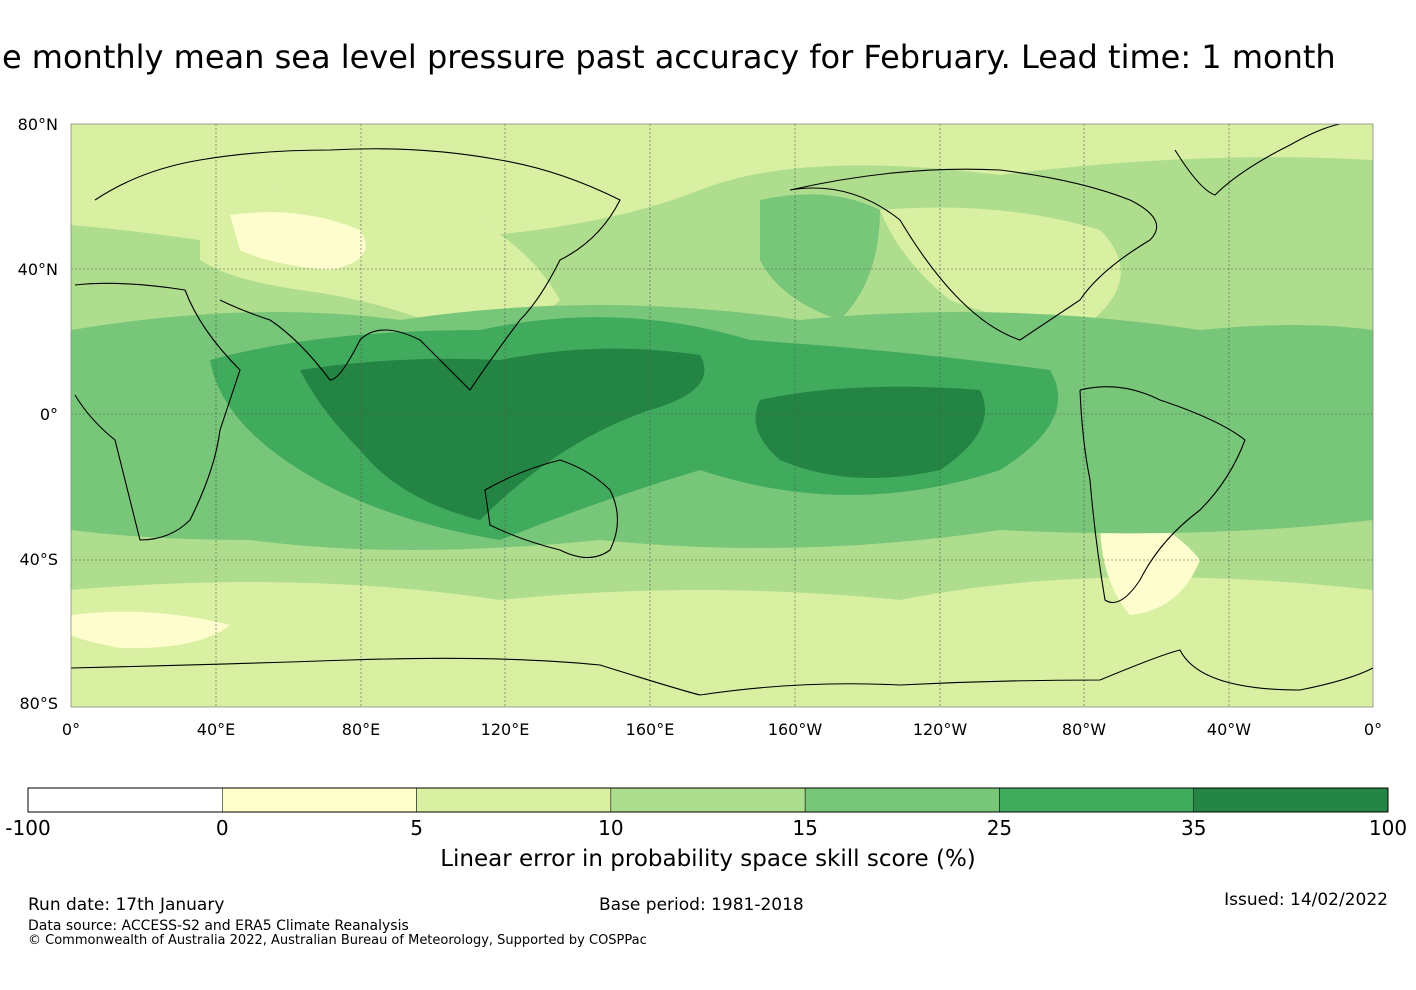  Describe the element at coordinates (1193, 828) in the screenshot. I see `colorbar-tick: 35` at that location.